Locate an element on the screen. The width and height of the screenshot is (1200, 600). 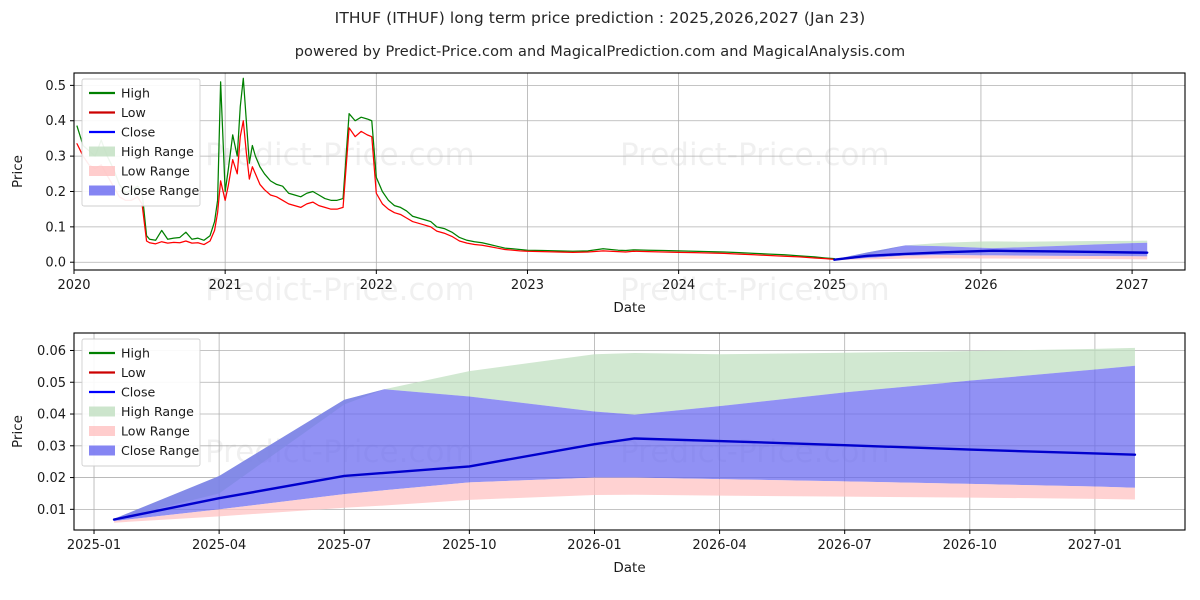
x-tick-label: 2024 is located at coordinates (678, 285).